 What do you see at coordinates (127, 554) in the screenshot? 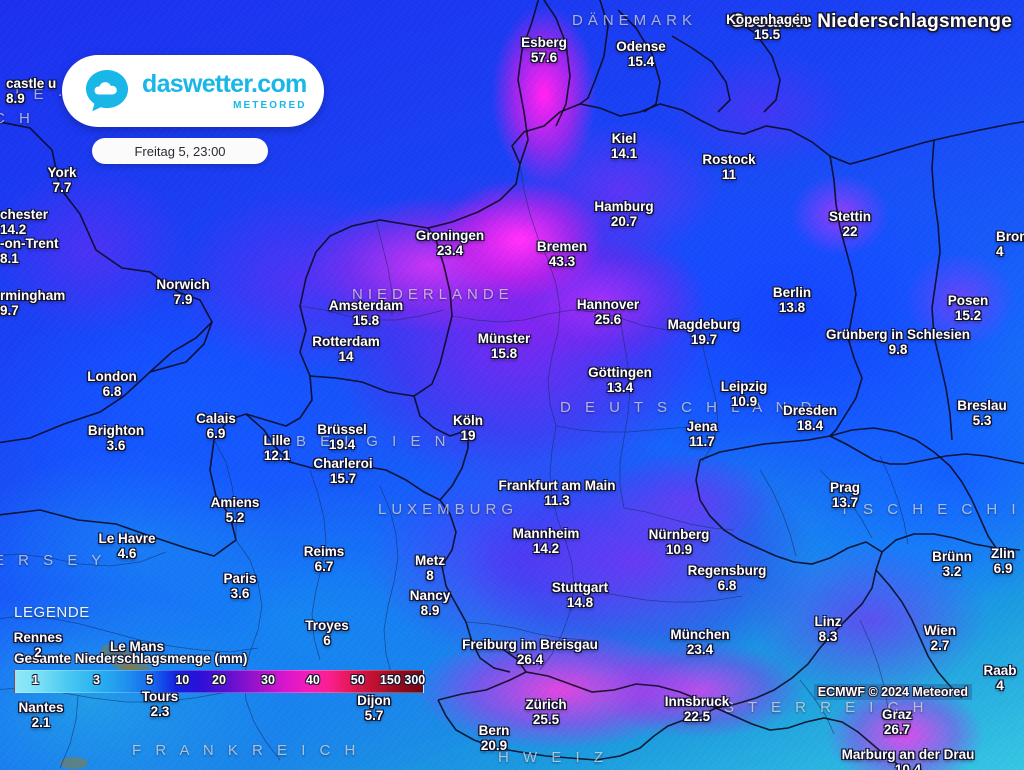
I see `city-value: 4.6` at bounding box center [127, 554].